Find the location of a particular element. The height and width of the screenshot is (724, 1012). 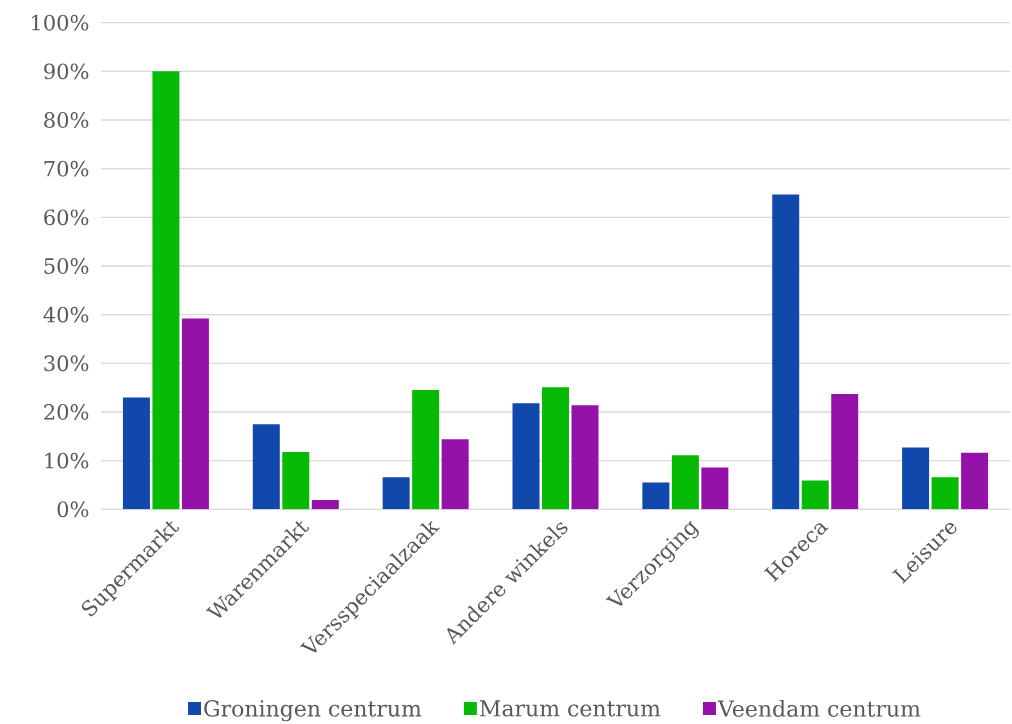

y-tick-label: 40% is located at coordinates (66, 314).